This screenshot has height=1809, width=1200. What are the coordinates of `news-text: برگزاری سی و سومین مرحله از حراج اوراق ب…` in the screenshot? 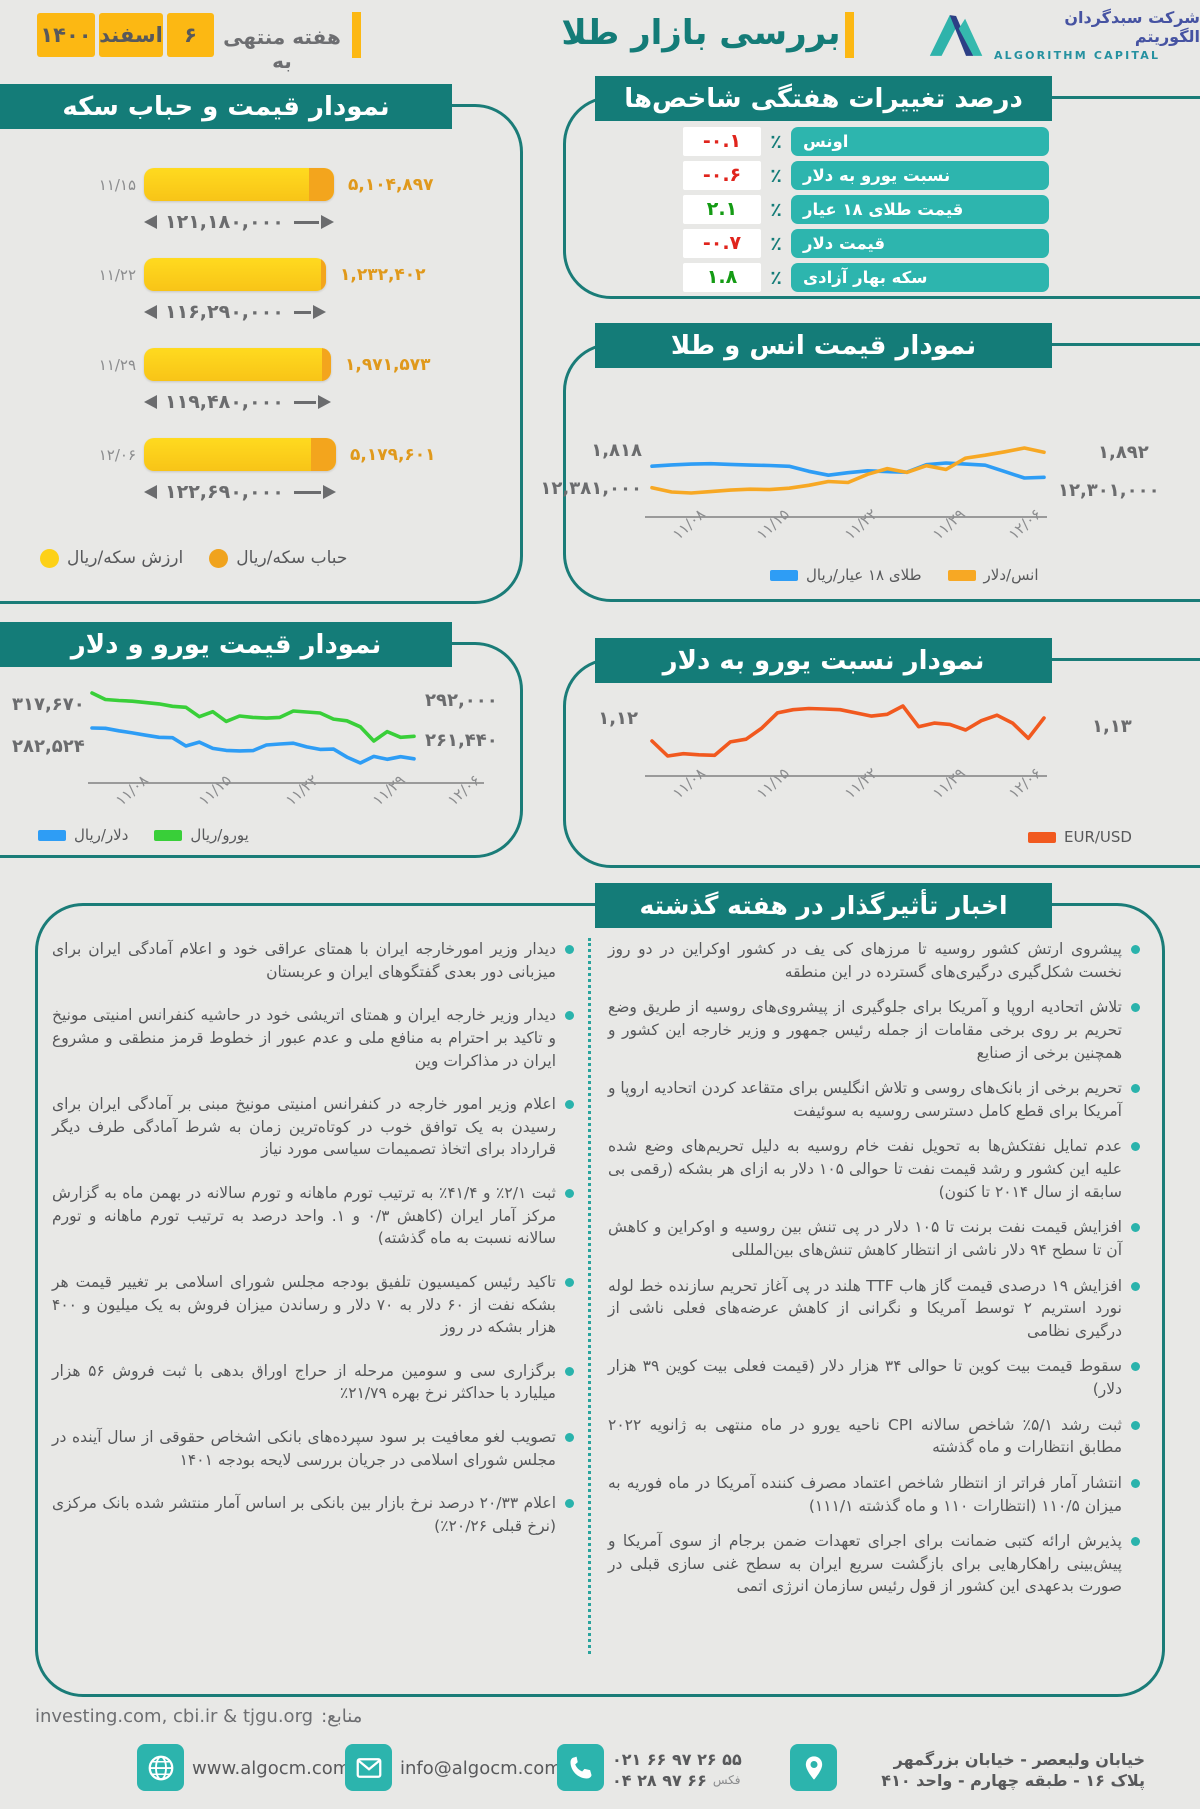 It's located at (304, 1382).